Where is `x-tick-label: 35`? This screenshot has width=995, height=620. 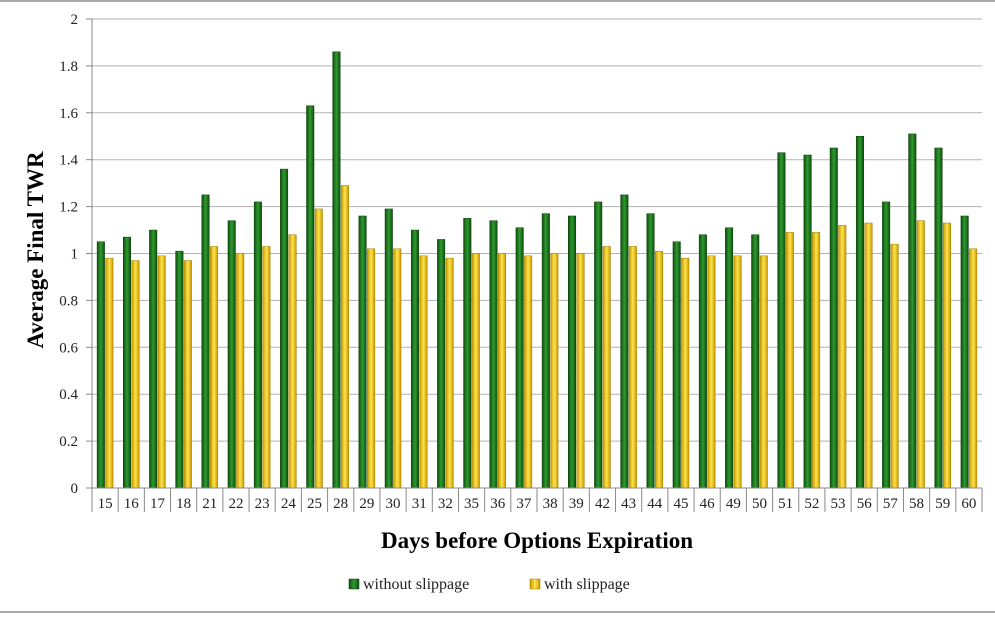
x-tick-label: 35 is located at coordinates (471, 504).